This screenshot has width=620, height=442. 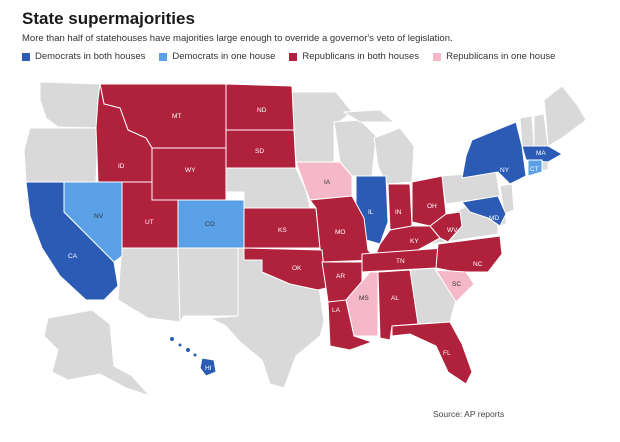 I want to click on state-ct, so click(x=535, y=168).